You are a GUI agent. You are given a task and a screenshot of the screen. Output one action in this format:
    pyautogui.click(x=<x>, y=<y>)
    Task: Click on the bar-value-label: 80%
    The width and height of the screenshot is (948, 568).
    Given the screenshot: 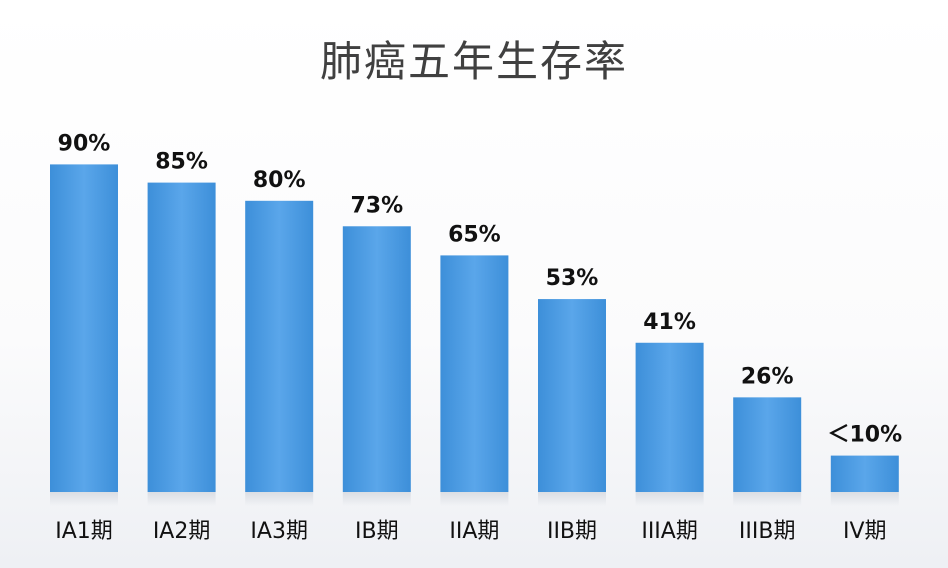 What is the action you would take?
    pyautogui.click(x=279, y=180)
    